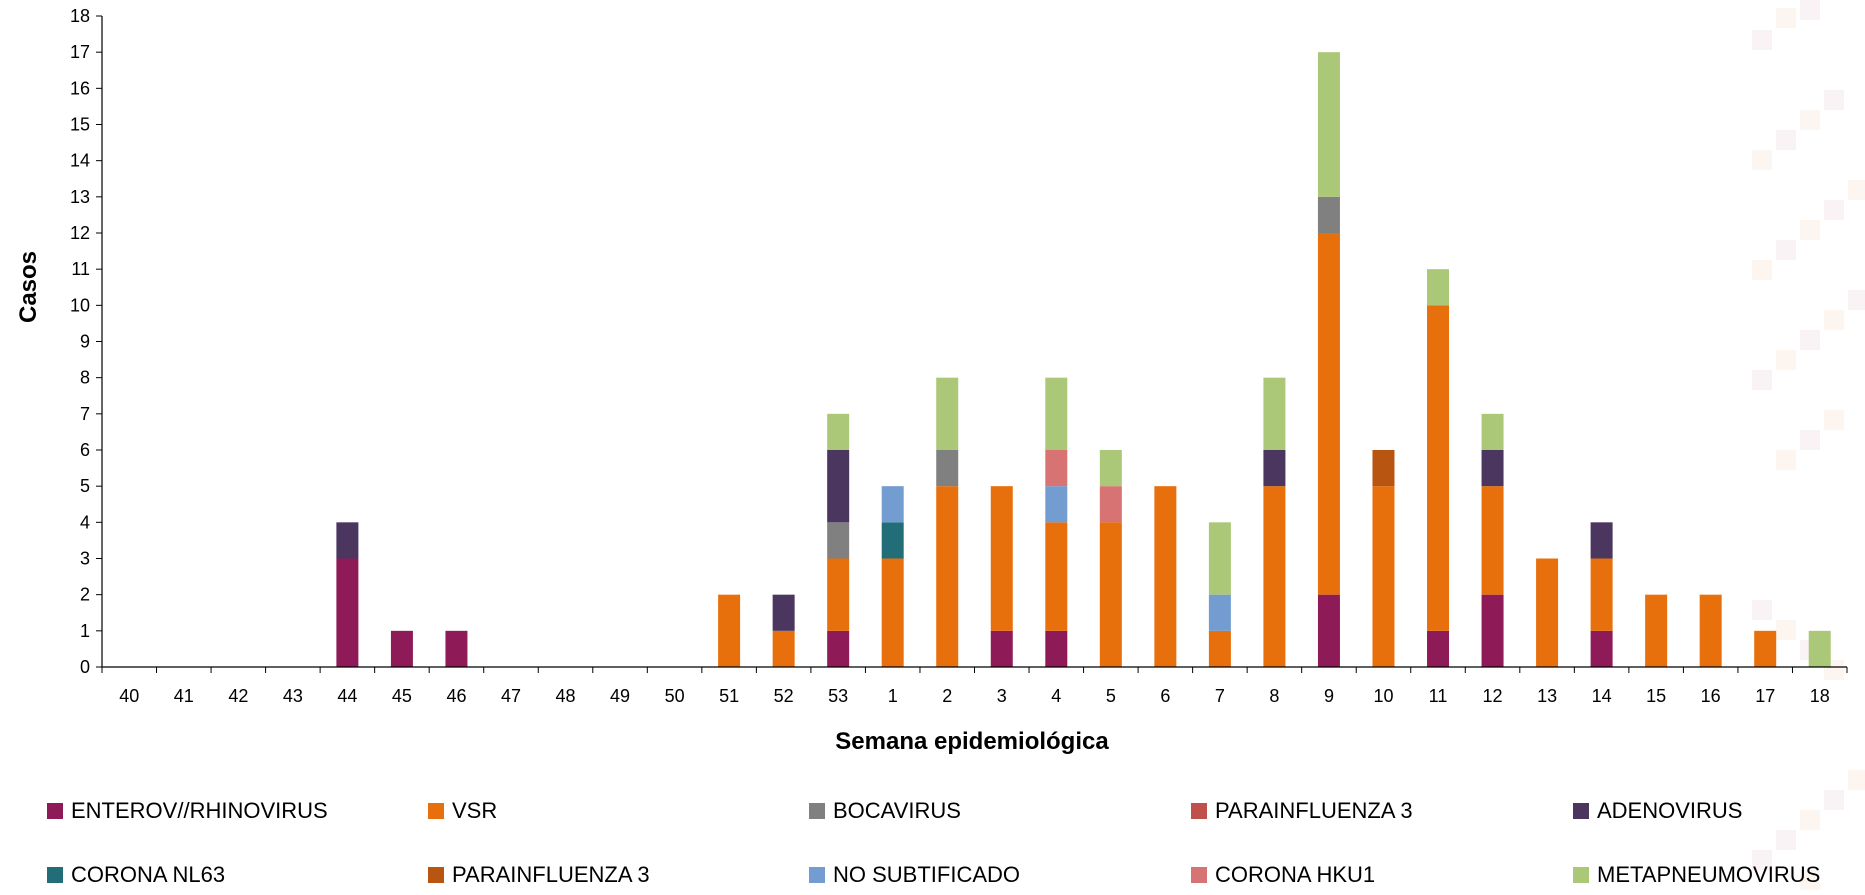 This screenshot has height=895, width=1865. Describe the element at coordinates (1295, 874) in the screenshot. I see `legend-label: CORONA HKU1` at that location.